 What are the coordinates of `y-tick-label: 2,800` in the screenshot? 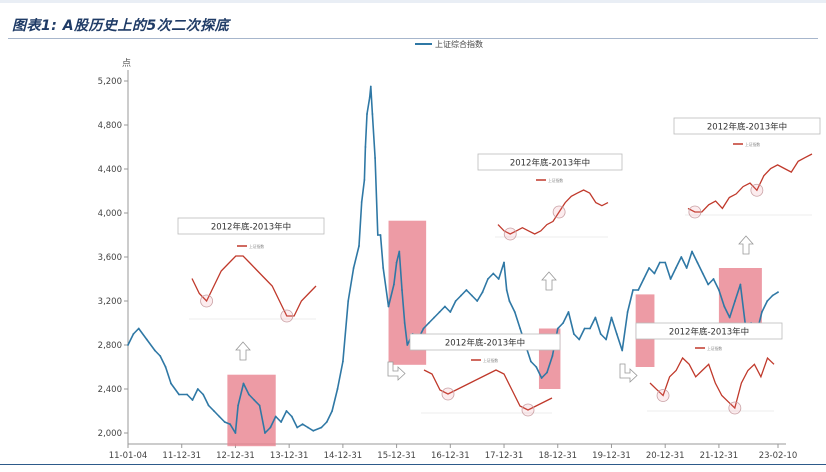 It's located at (110, 346).